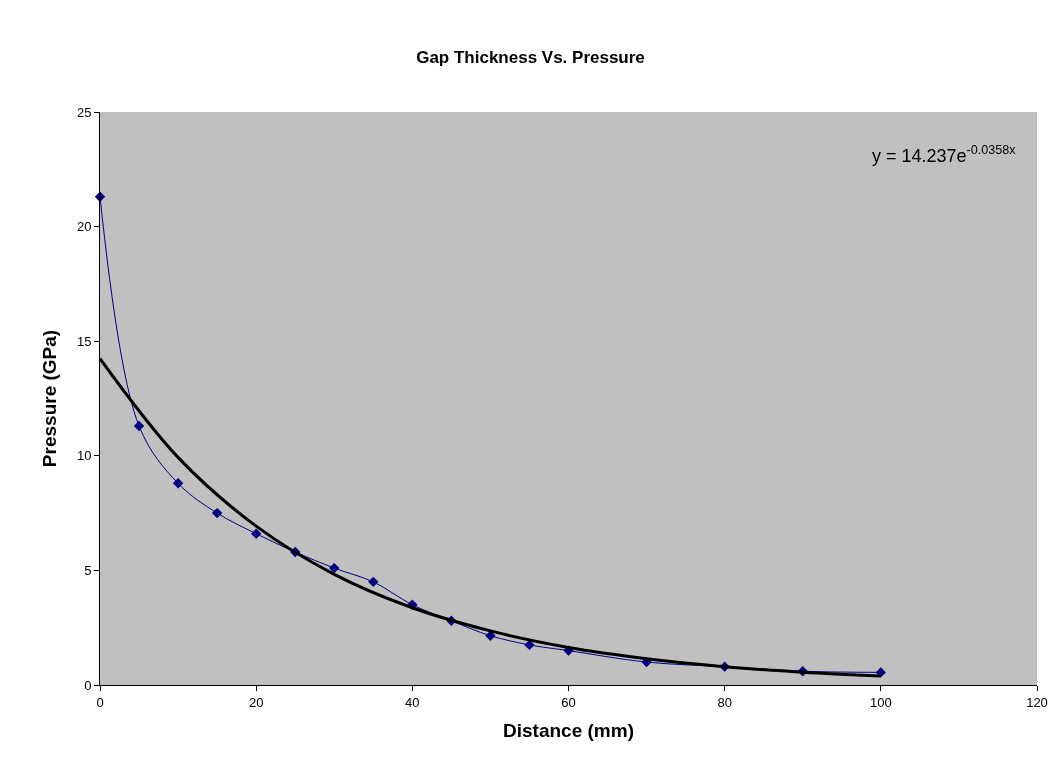  What do you see at coordinates (84, 227) in the screenshot?
I see `y-tick-label: 20` at bounding box center [84, 227].